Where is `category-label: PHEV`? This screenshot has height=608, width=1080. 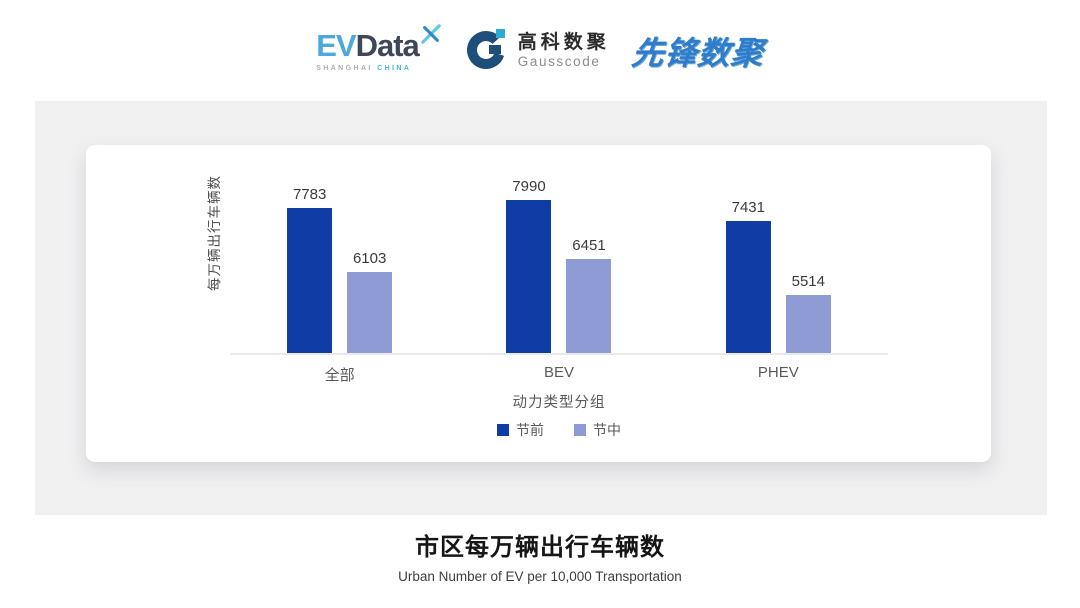
category-label: PHEV is located at coordinates (778, 372).